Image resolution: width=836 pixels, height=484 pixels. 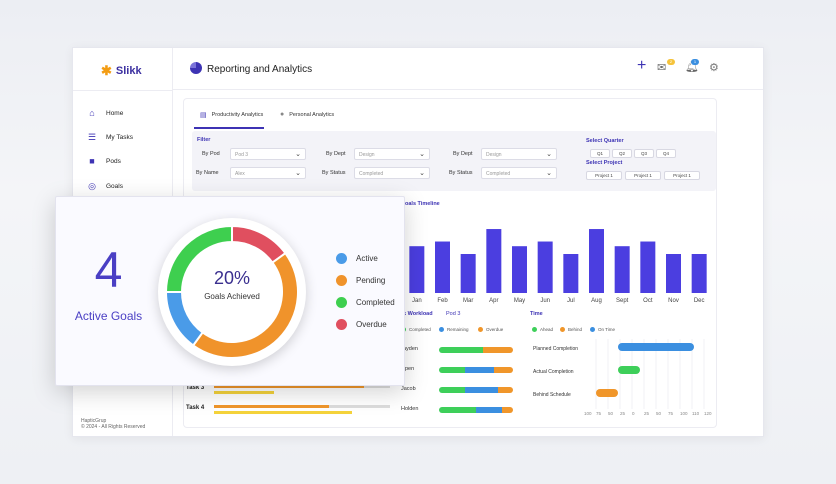 What do you see at coordinates (195, 388) in the screenshot?
I see `task-label: Task 3` at bounding box center [195, 388].